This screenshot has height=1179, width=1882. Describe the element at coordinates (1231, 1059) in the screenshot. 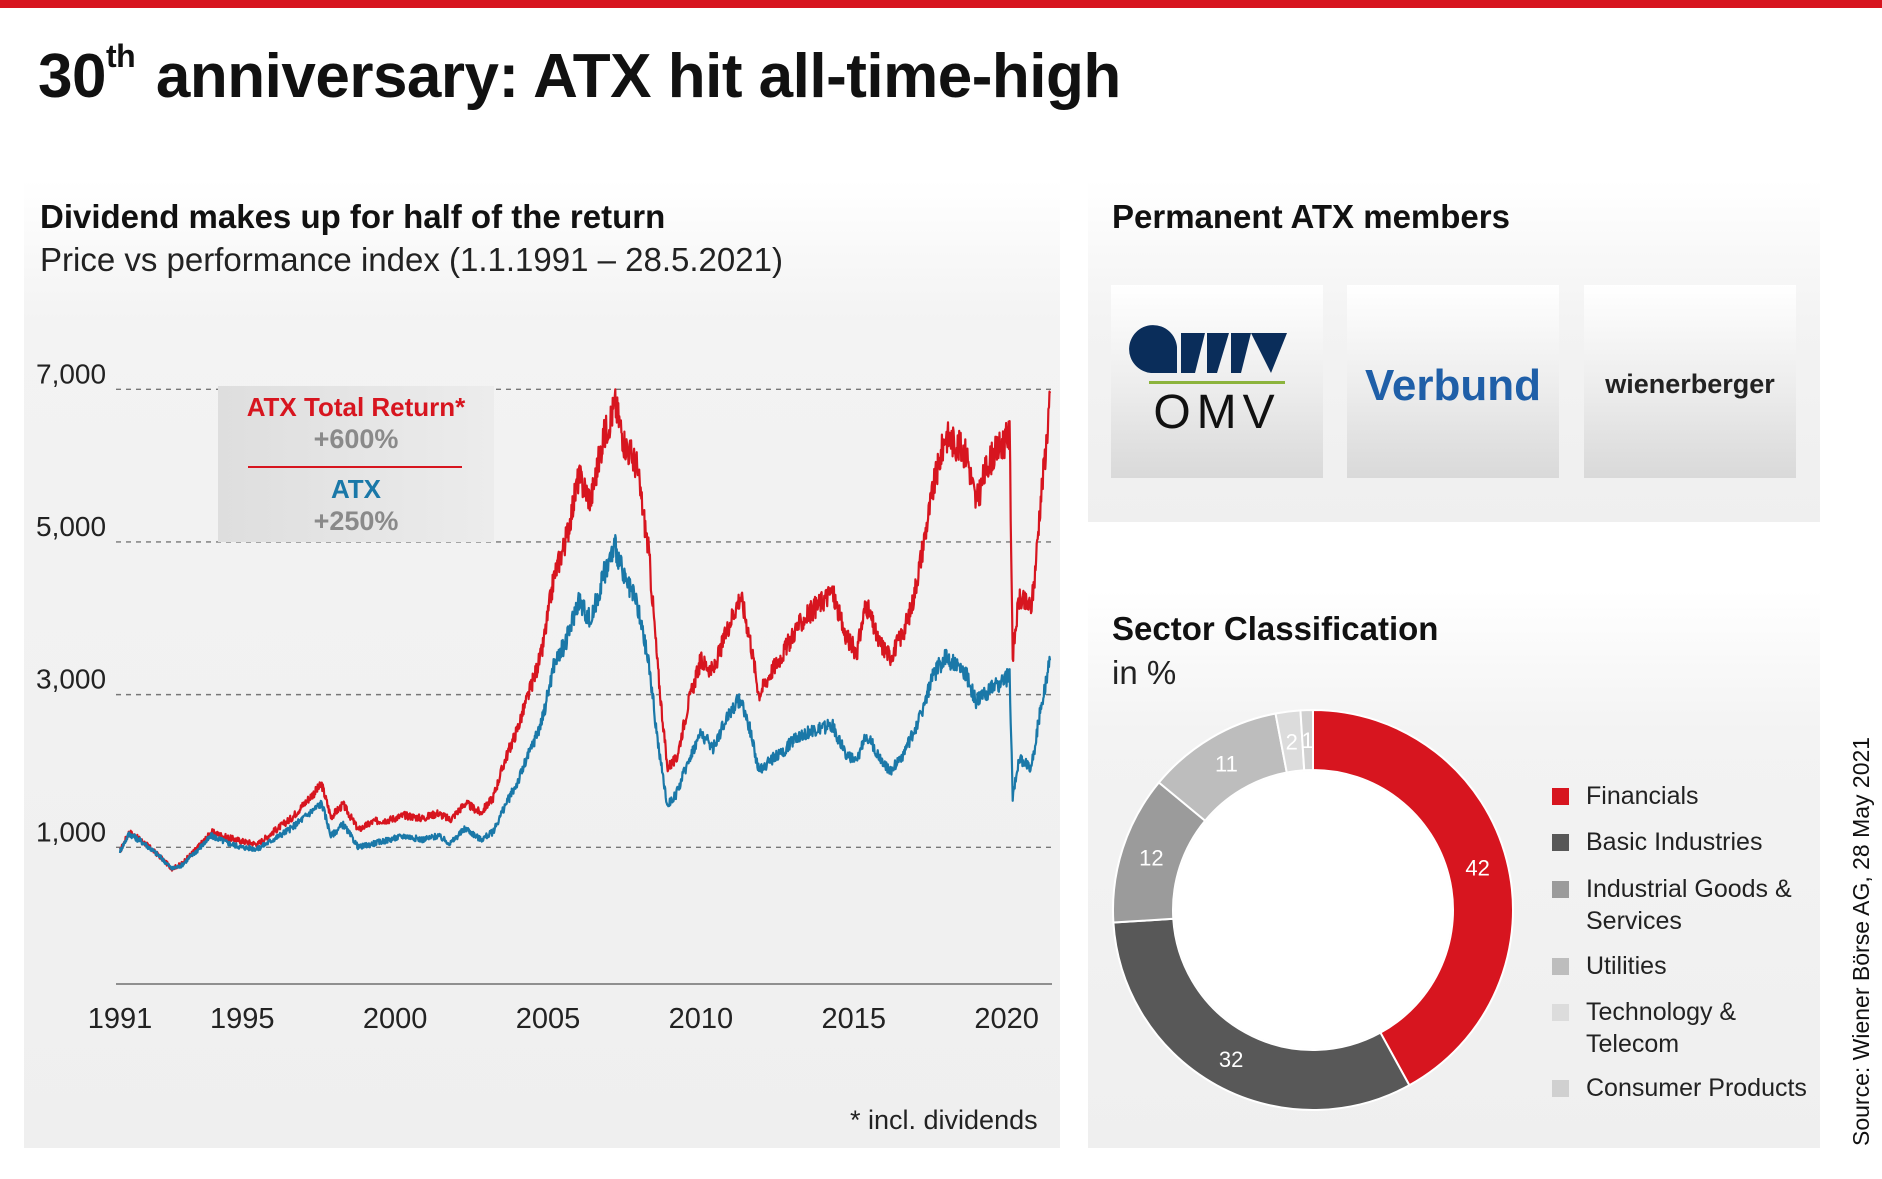

I see `slice-value-label: 32` at that location.